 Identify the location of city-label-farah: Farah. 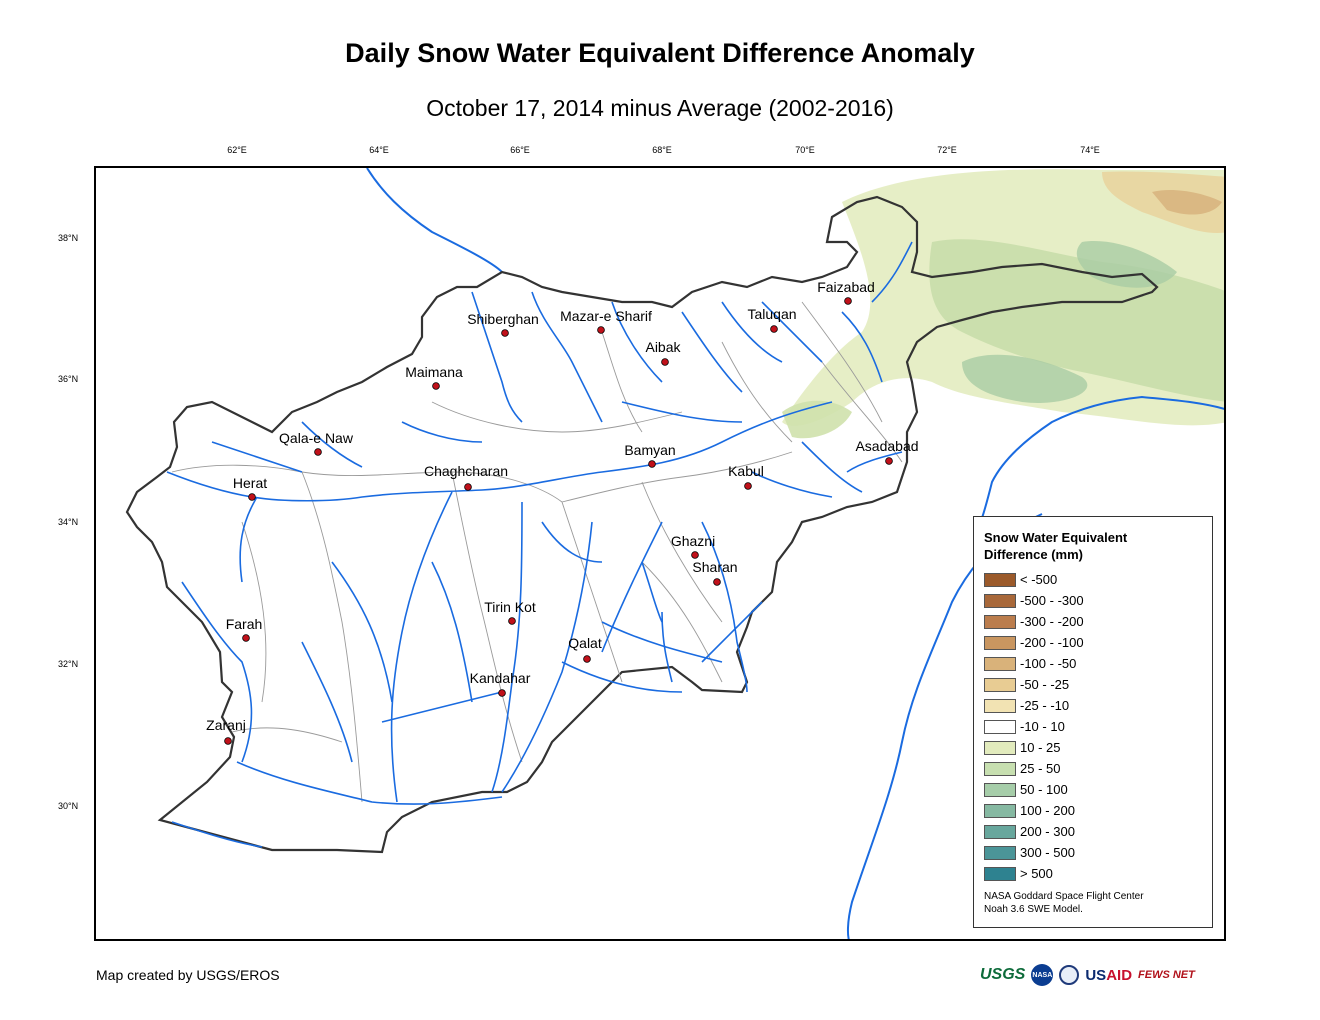
(244, 624).